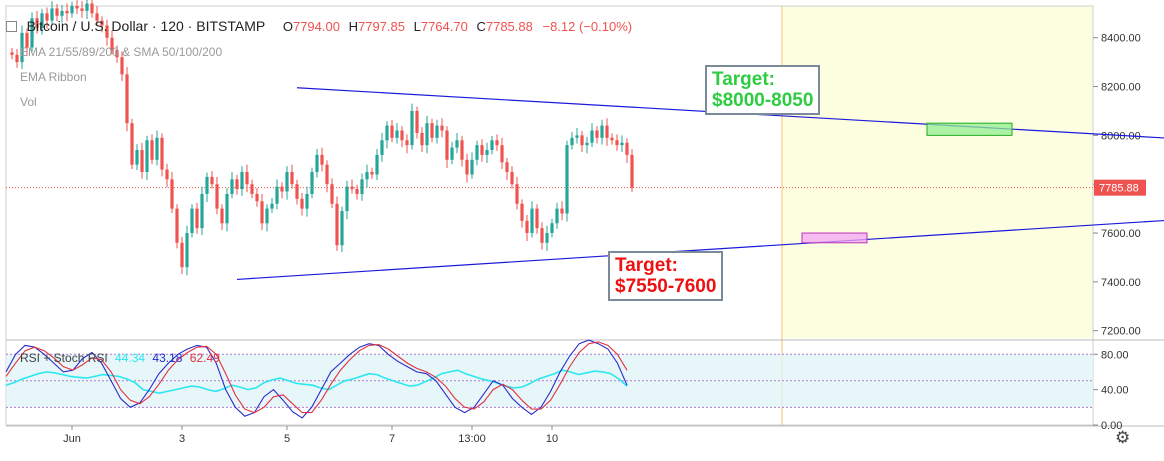  Describe the element at coordinates (587, 26) in the screenshot. I see `change-value: −8.12 (−0.10%)` at that location.